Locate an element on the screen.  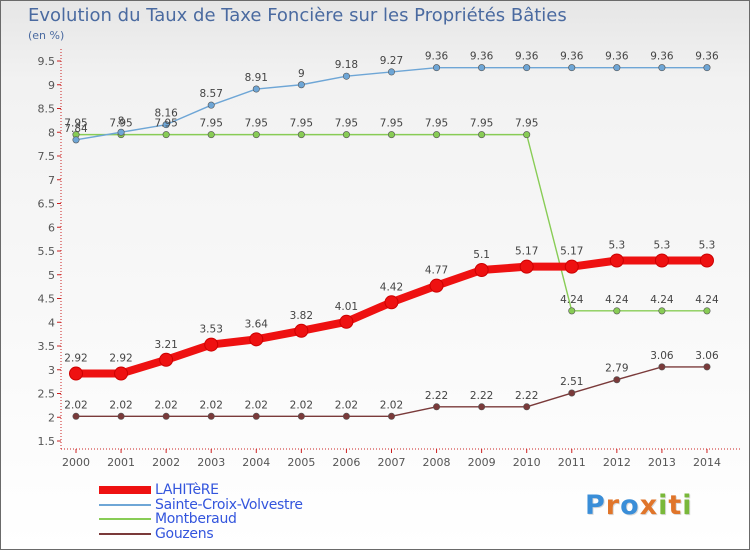
x-tick-label: 2003 is located at coordinates (211, 462).